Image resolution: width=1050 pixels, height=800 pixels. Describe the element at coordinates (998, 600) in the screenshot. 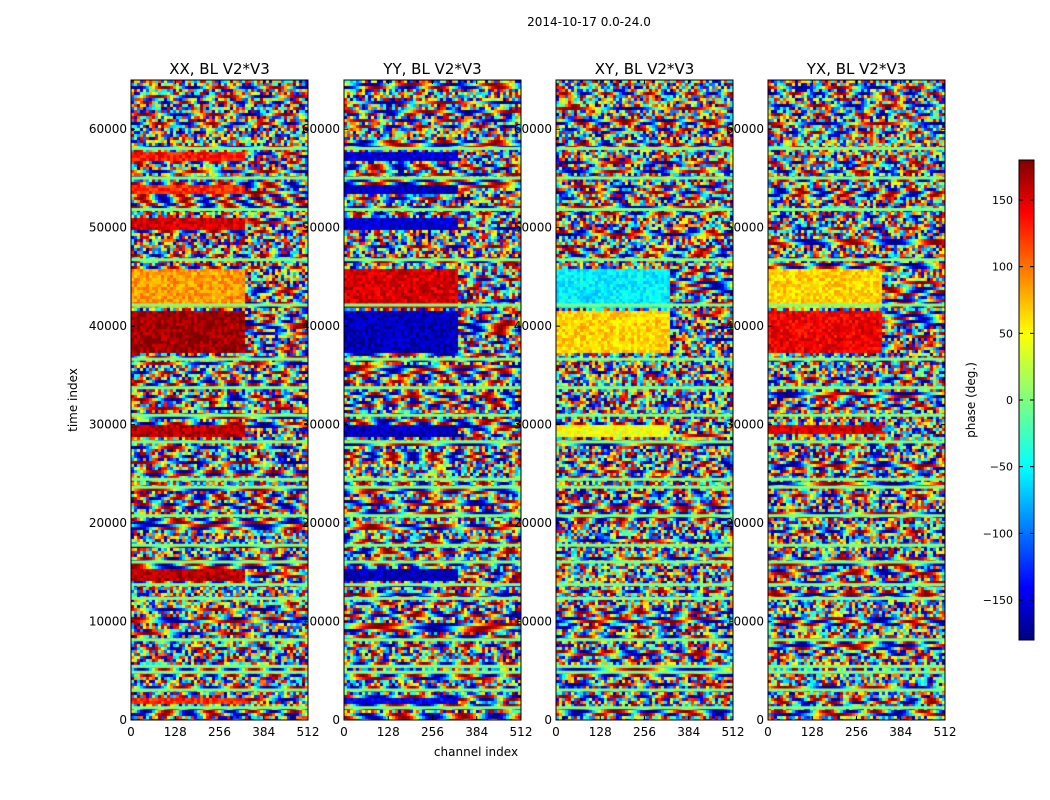

I see `colorbar-tick-label: −150` at that location.